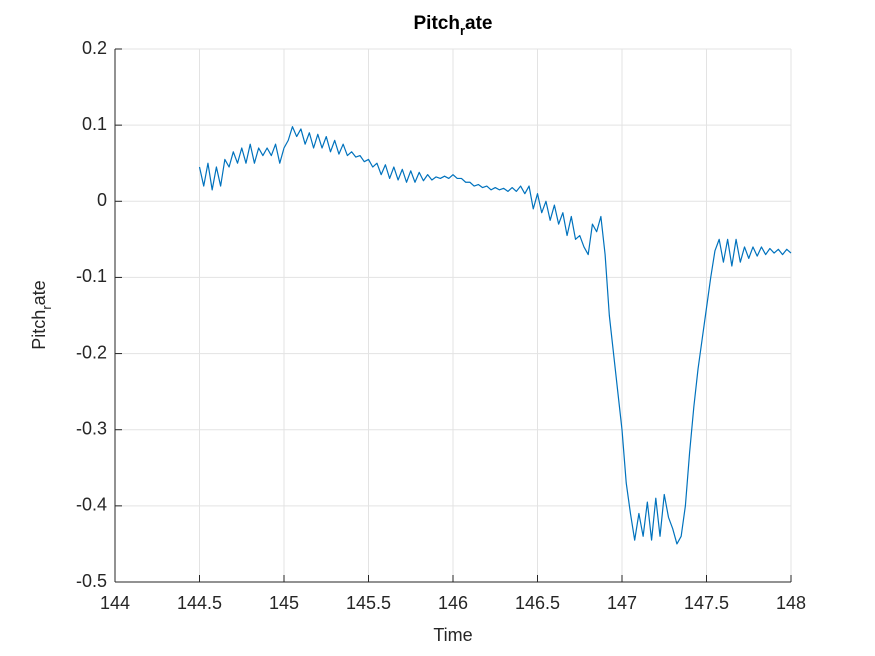 This screenshot has width=875, height=656. What do you see at coordinates (537, 603) in the screenshot?
I see `x-tick-label: 146.5` at bounding box center [537, 603].